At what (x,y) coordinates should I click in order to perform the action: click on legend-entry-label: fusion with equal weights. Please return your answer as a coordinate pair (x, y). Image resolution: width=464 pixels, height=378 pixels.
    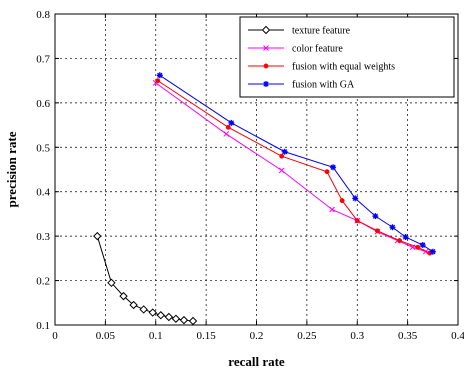
    Looking at the image, I should click on (343, 67).